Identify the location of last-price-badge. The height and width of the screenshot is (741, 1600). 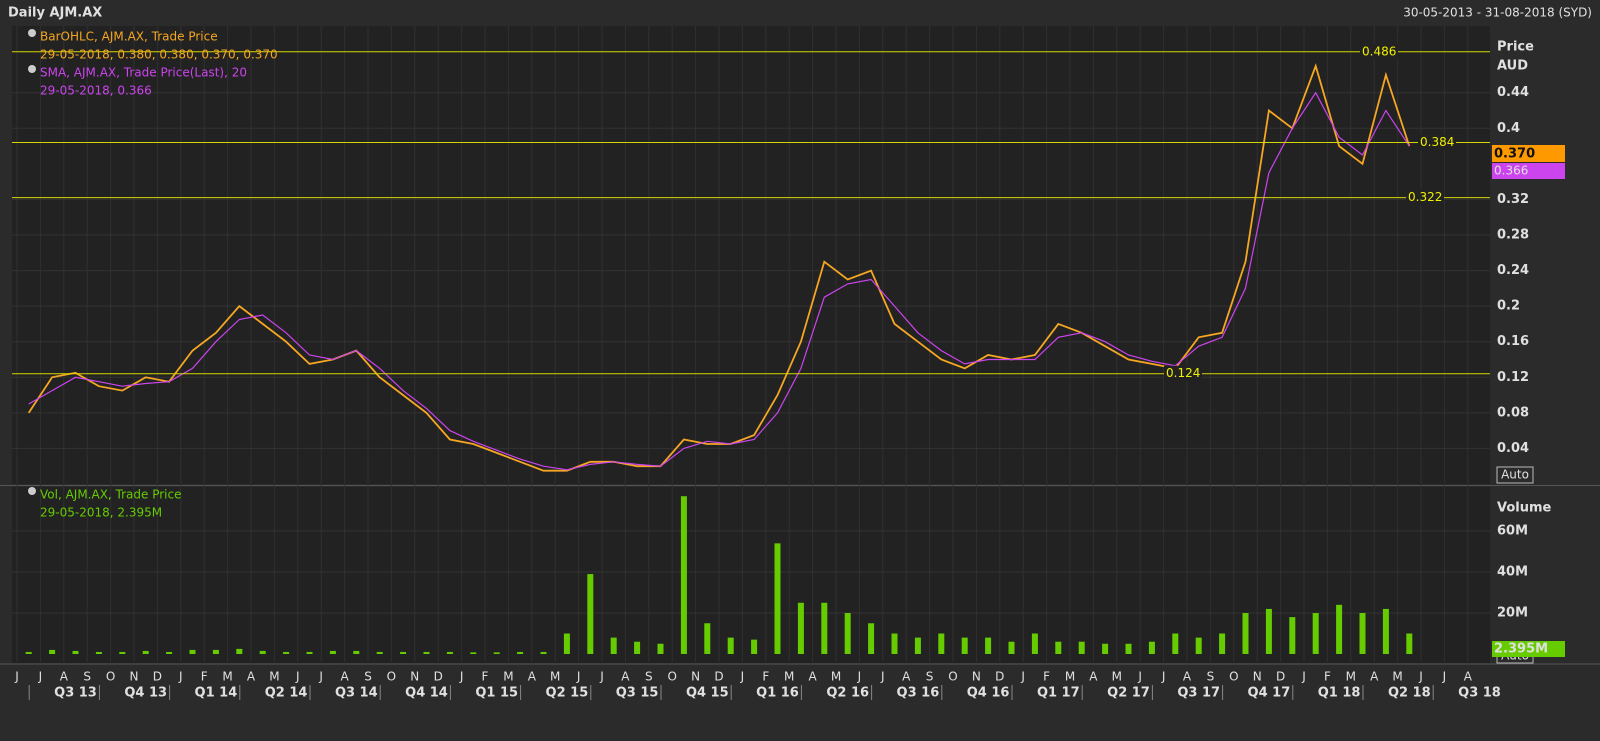
(1528, 153).